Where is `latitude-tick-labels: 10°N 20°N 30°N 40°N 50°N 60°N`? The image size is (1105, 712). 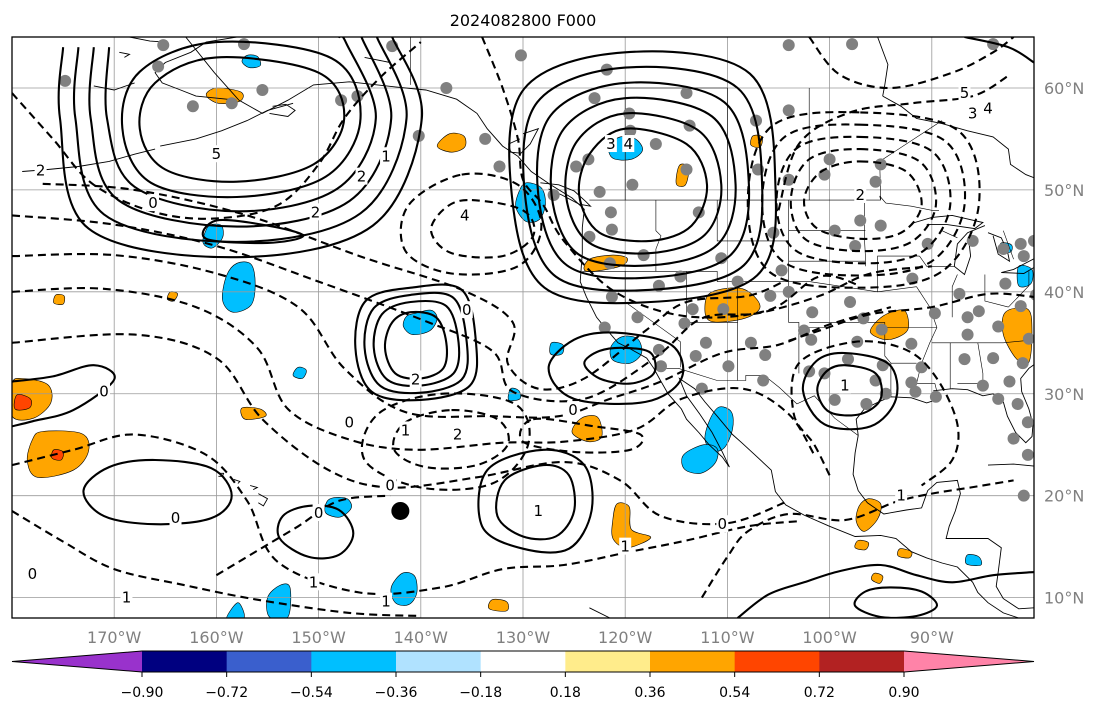 latitude-tick-labels: 10°N 20°N 30°N 40°N 50°N 60°N is located at coordinates (1064, 343).